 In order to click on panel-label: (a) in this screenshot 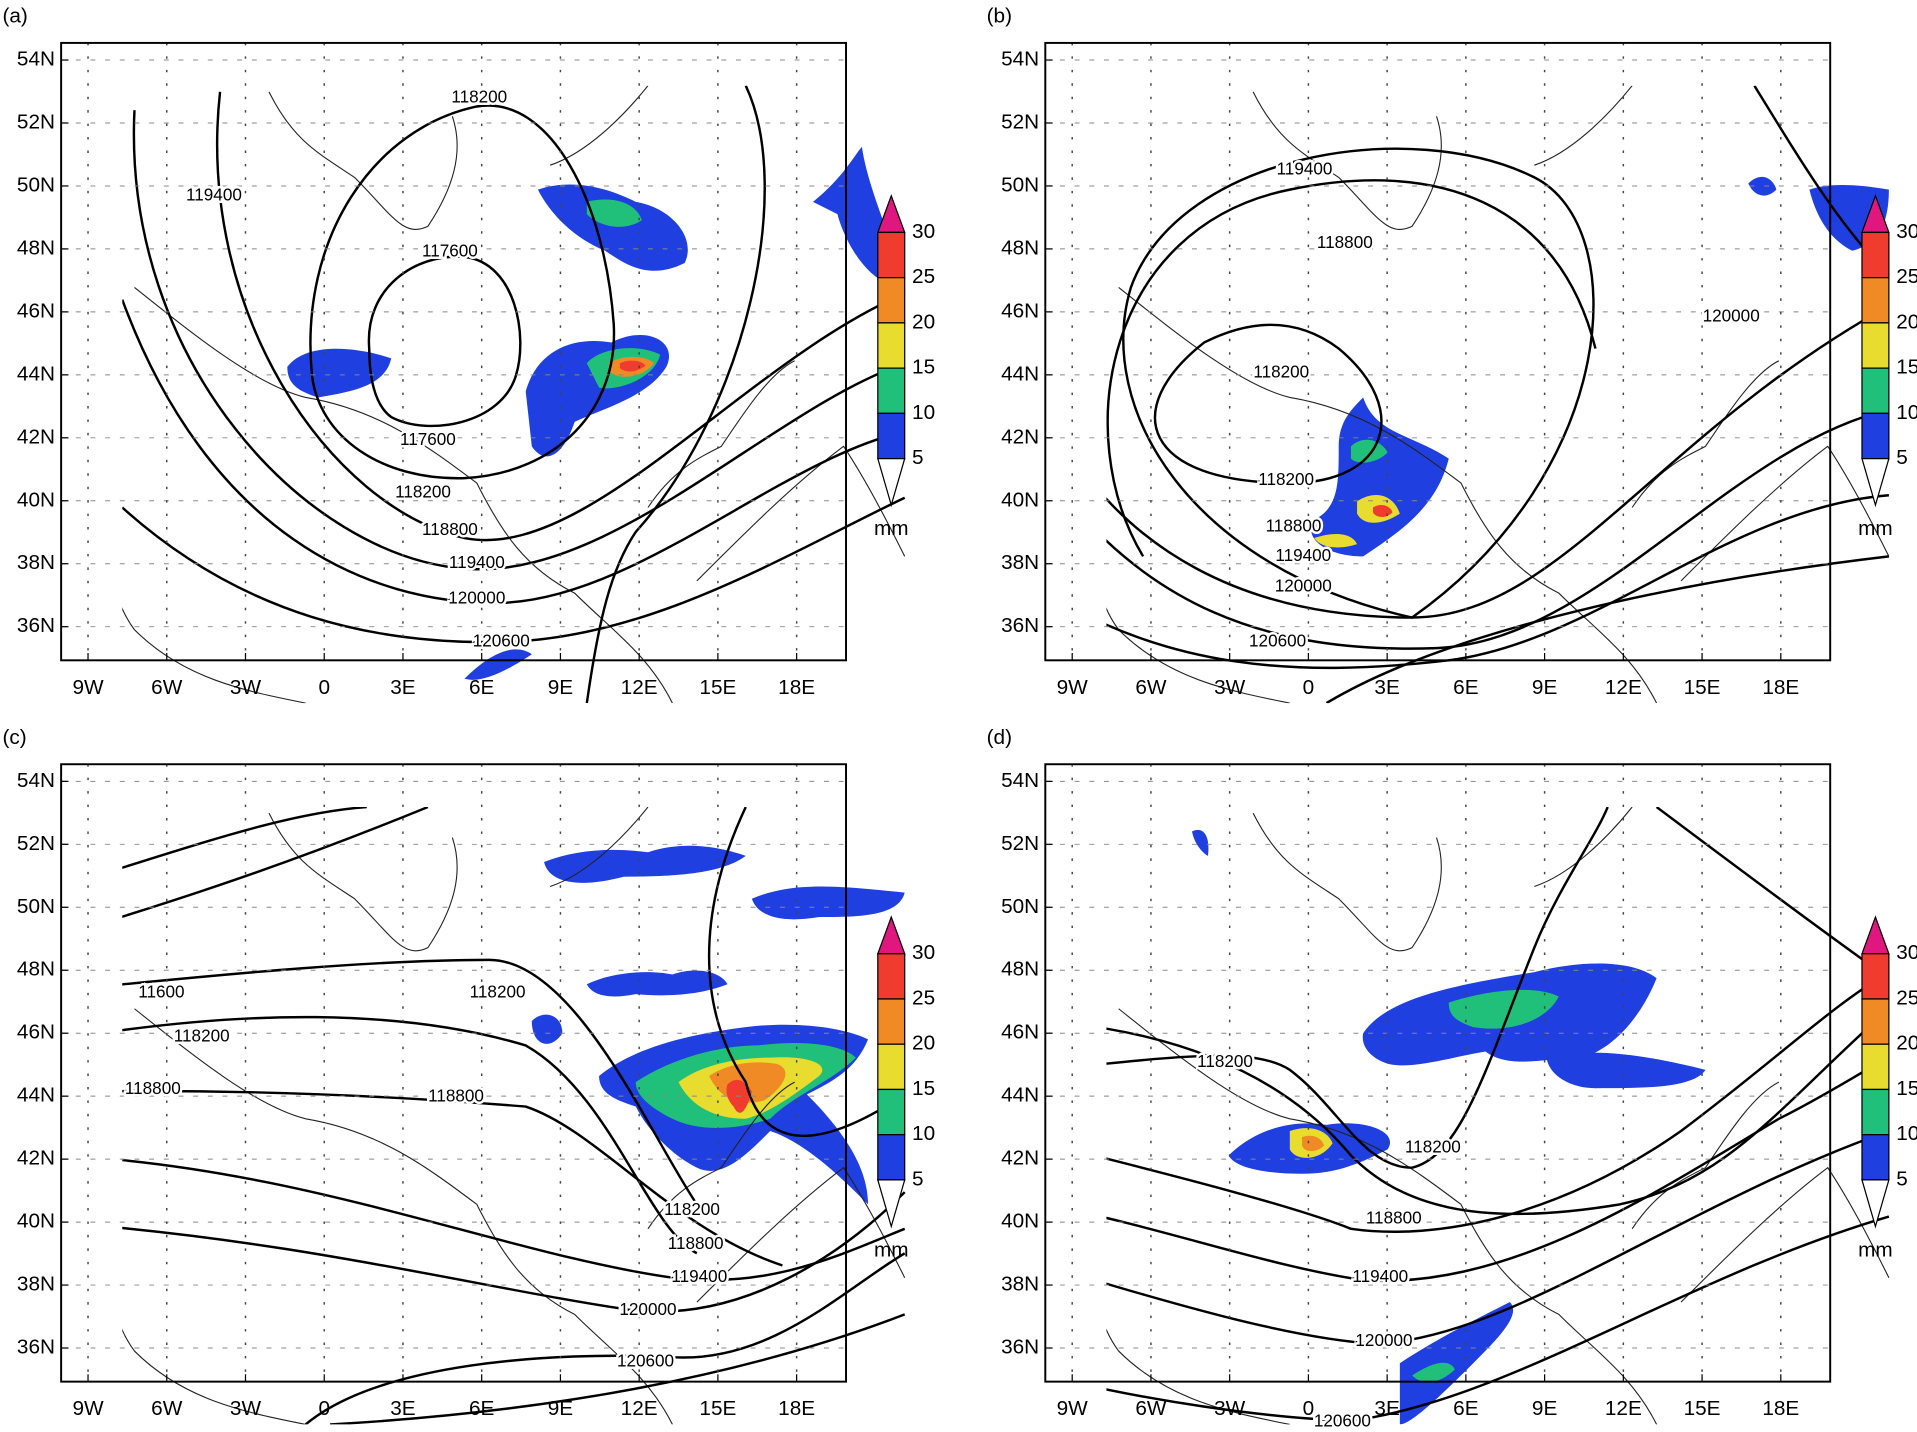, I will do `click(14, 16)`.